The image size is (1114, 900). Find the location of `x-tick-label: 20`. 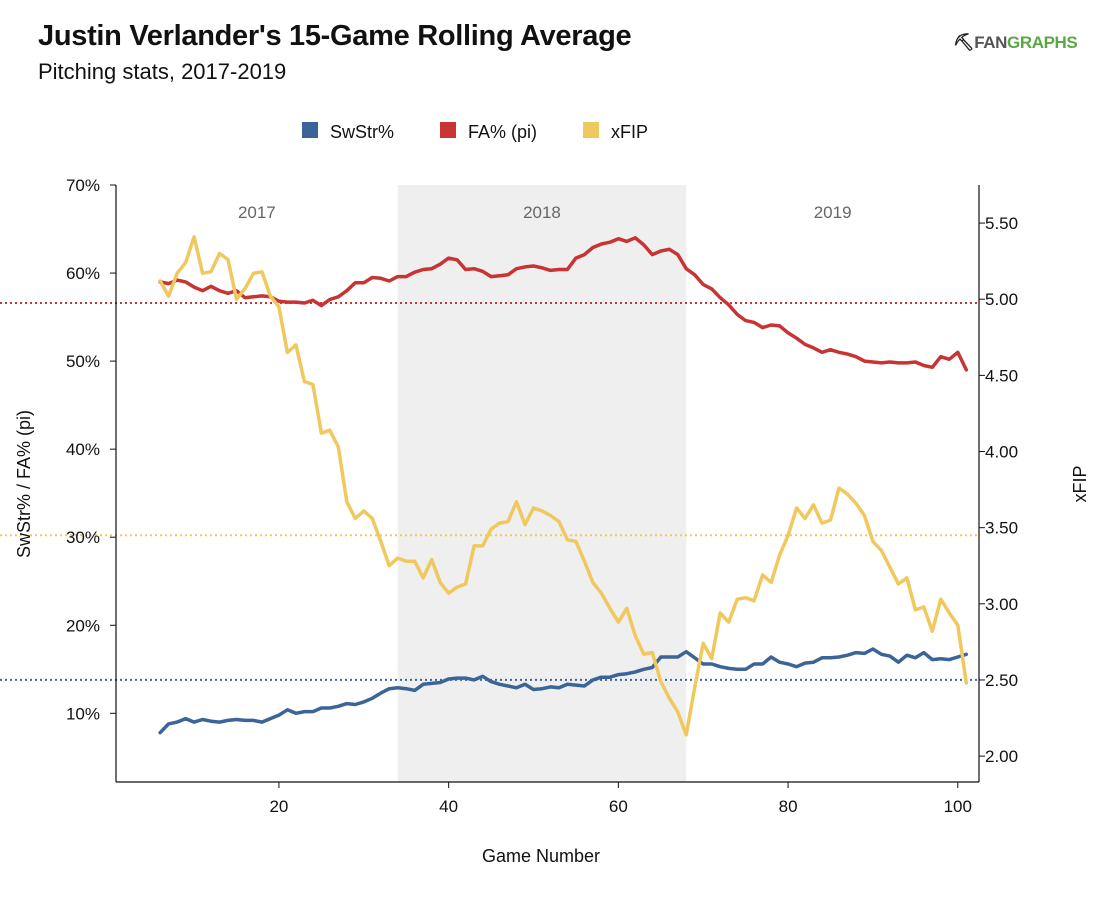

x-tick-label: 20 is located at coordinates (278, 806).